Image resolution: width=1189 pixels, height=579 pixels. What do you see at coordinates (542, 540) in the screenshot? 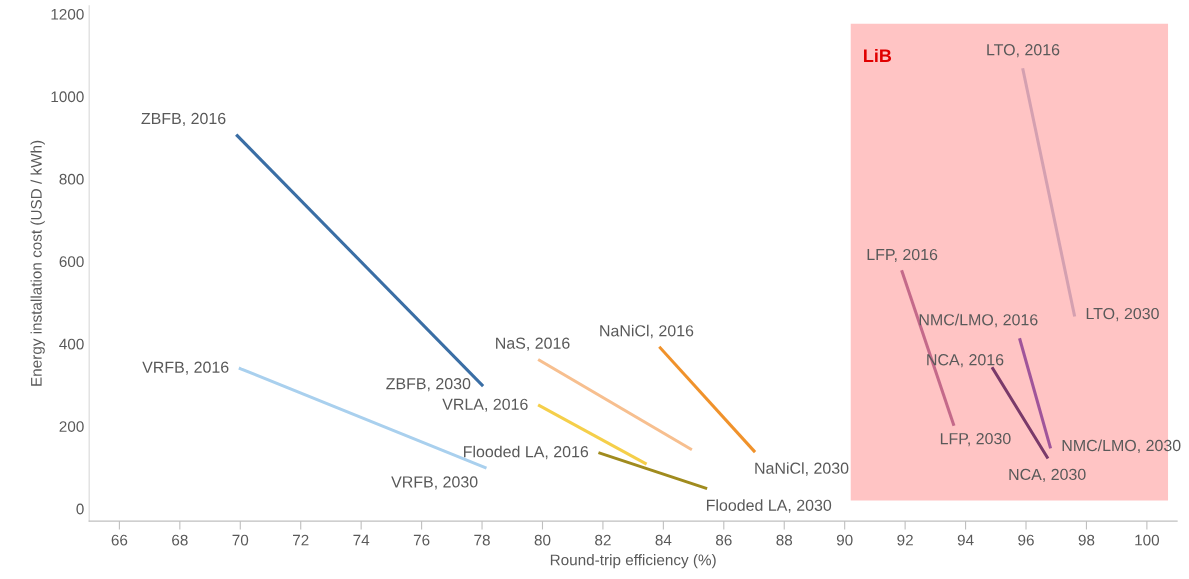
I see `x-tick-label: 80` at bounding box center [542, 540].